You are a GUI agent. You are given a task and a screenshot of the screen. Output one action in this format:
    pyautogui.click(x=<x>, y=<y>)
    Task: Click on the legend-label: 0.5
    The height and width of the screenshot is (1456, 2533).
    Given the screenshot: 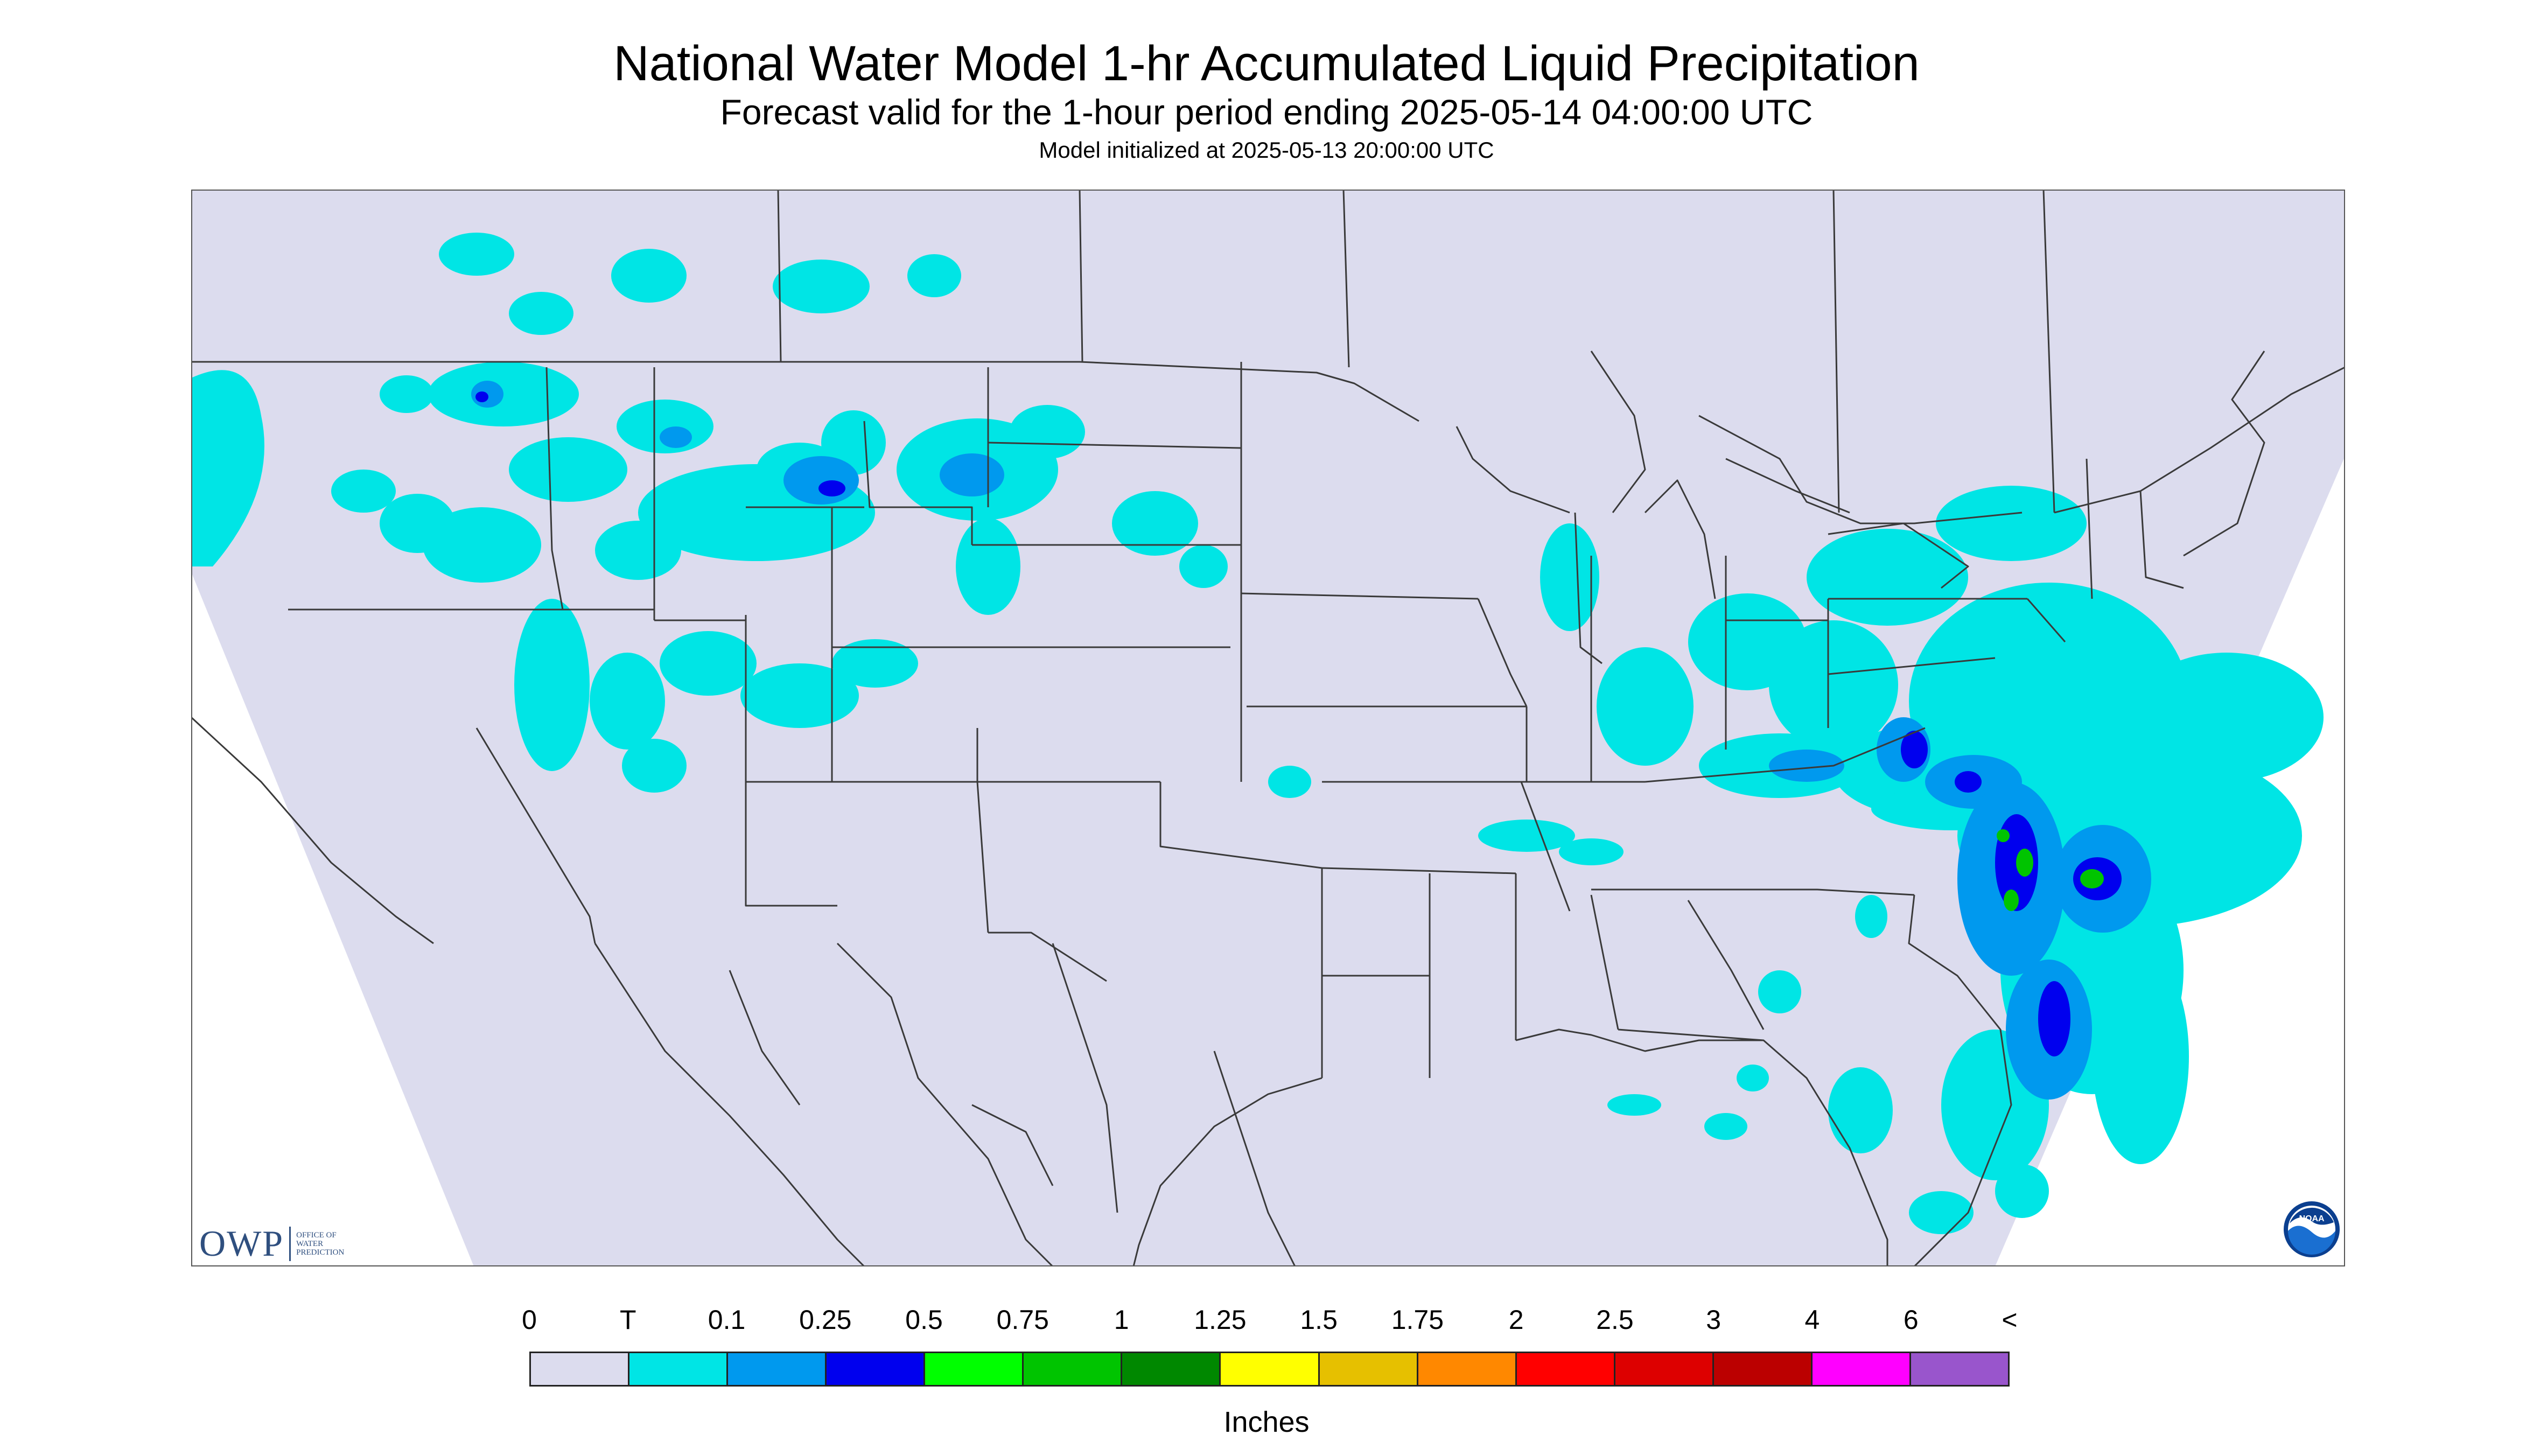 What is the action you would take?
    pyautogui.click(x=924, y=1320)
    